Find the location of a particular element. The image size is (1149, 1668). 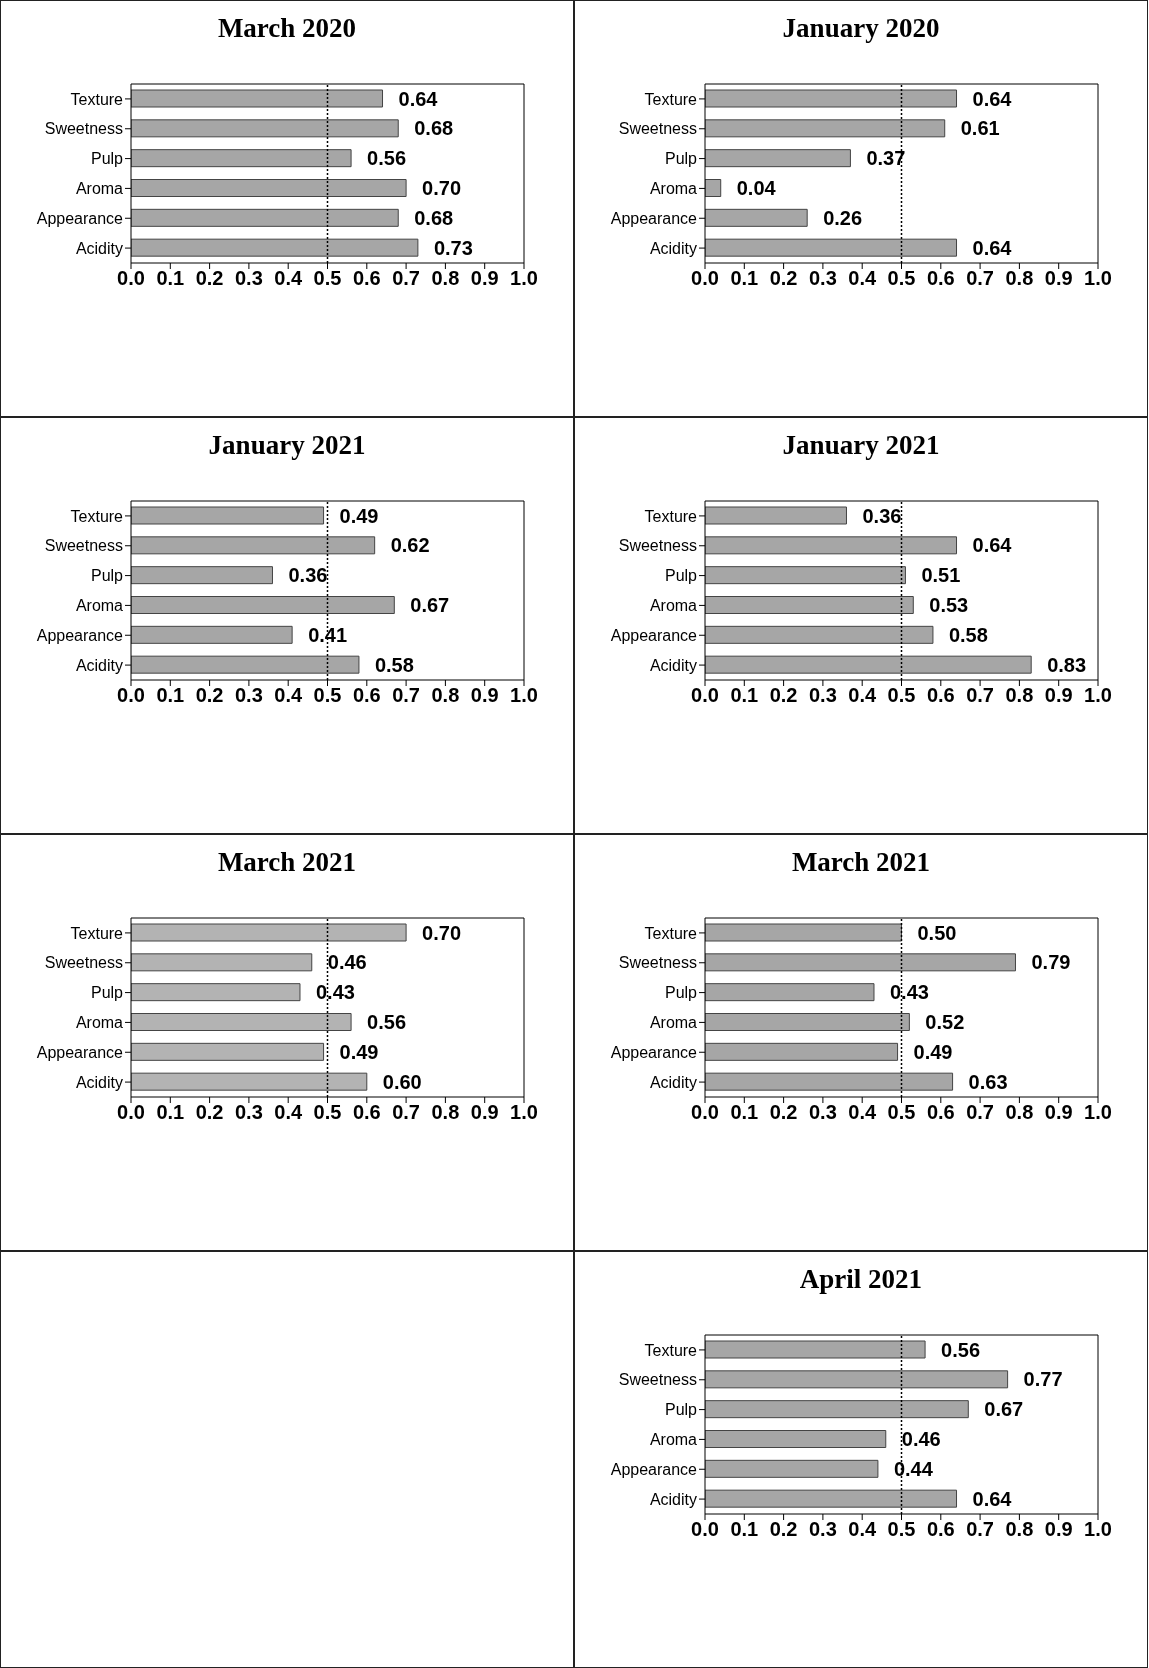

data-label: 0.77 is located at coordinates (1043, 1379).